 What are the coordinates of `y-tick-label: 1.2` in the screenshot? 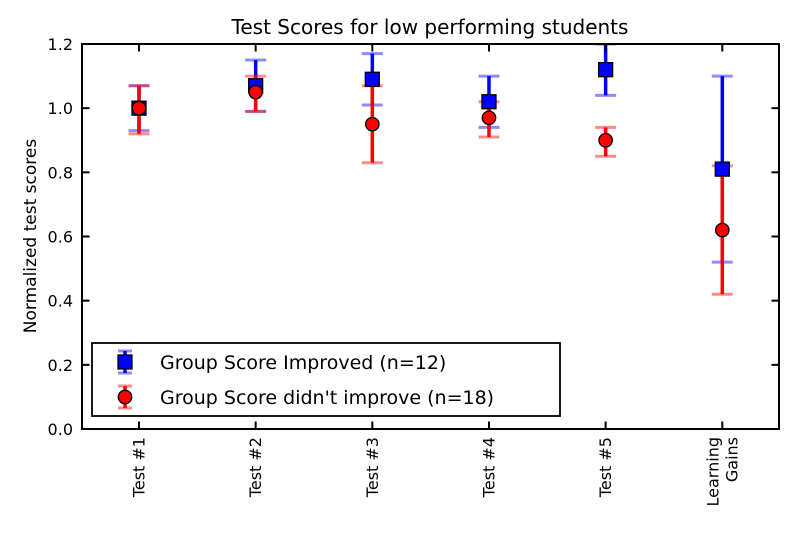 It's located at (60, 44).